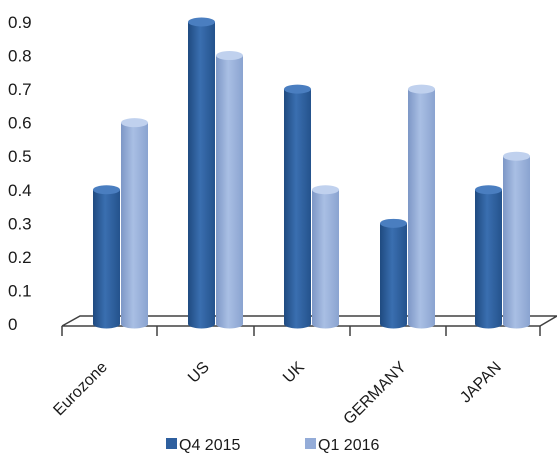  I want to click on y-tick-label: 0.6, so click(20, 123).